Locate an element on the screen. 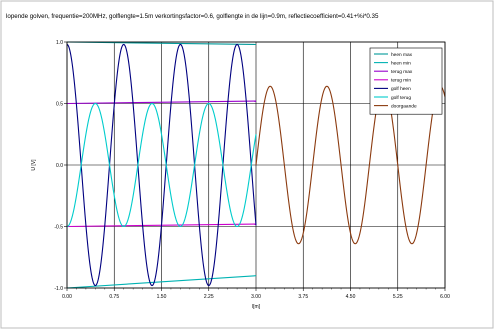 This screenshot has width=494, height=334. x-tick-label: 3.75 is located at coordinates (303, 297).